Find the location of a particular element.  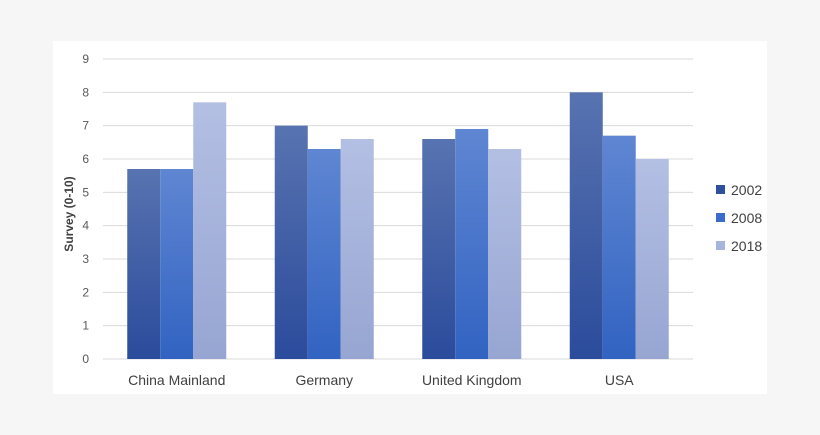

bar-2002-usa is located at coordinates (586, 226).